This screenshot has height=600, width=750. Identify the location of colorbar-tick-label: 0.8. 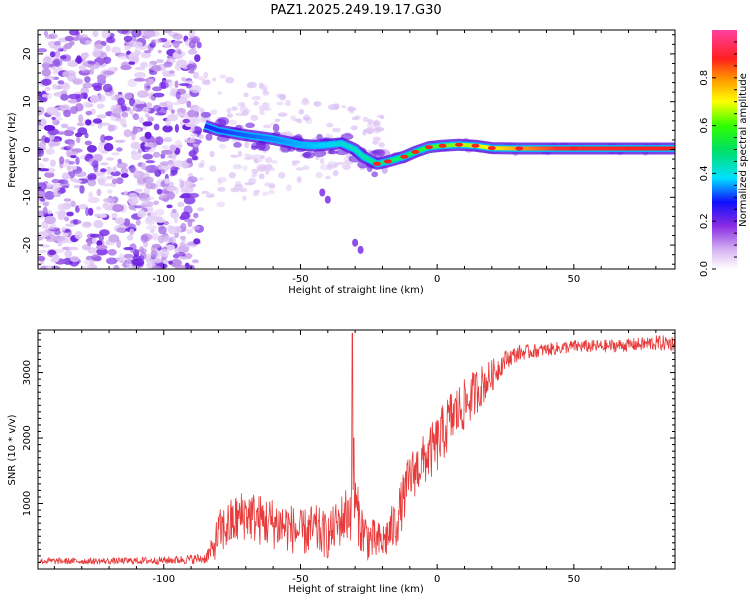
(704, 78).